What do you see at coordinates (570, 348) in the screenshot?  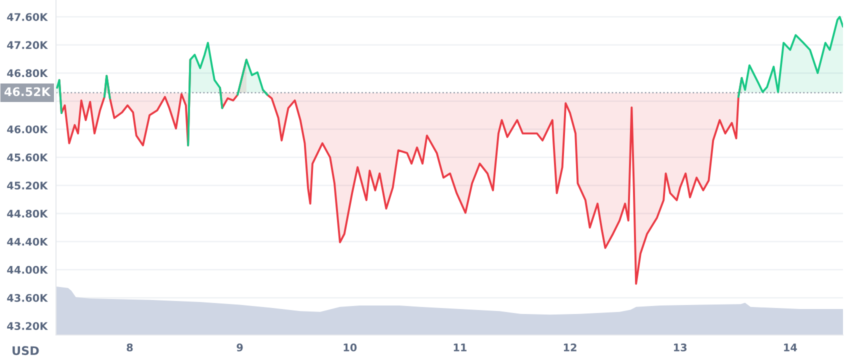 I see `x-tick-label: 12` at bounding box center [570, 348].